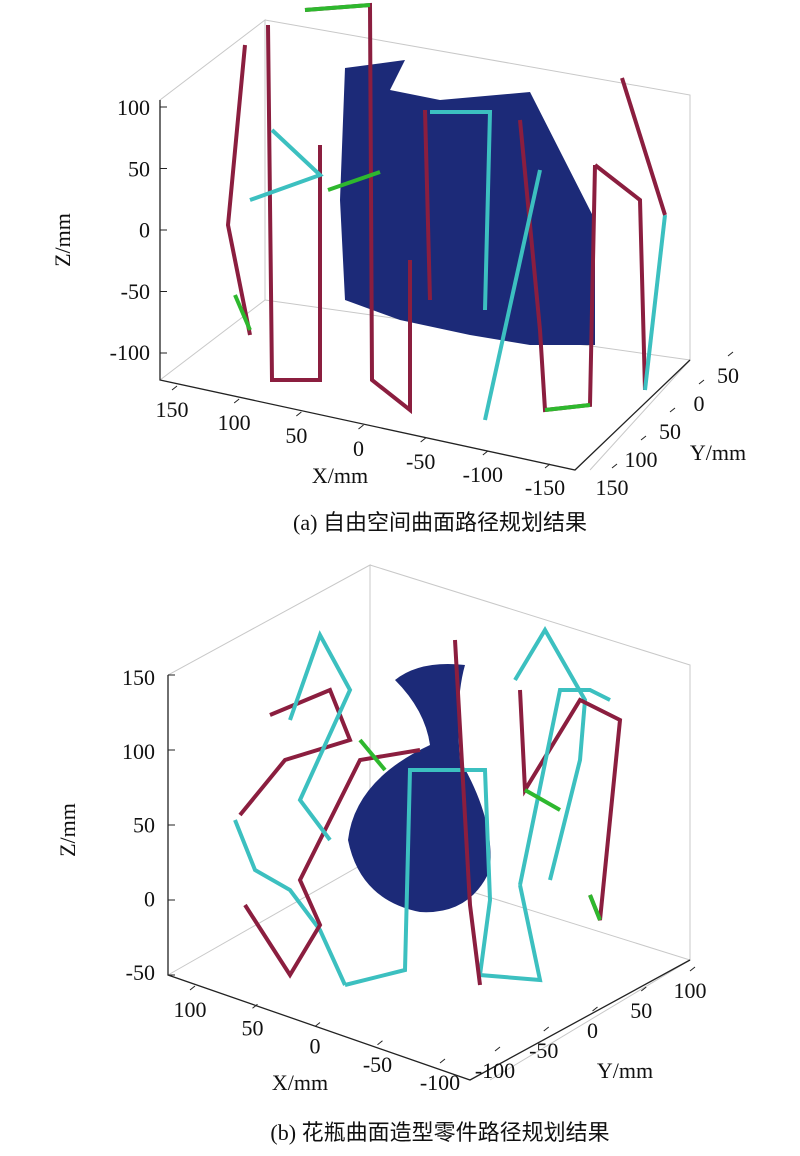 Image resolution: width=800 pixels, height=1156 pixels. What do you see at coordinates (130, 352) in the screenshot?
I see `z-tick-label: -100` at bounding box center [130, 352].